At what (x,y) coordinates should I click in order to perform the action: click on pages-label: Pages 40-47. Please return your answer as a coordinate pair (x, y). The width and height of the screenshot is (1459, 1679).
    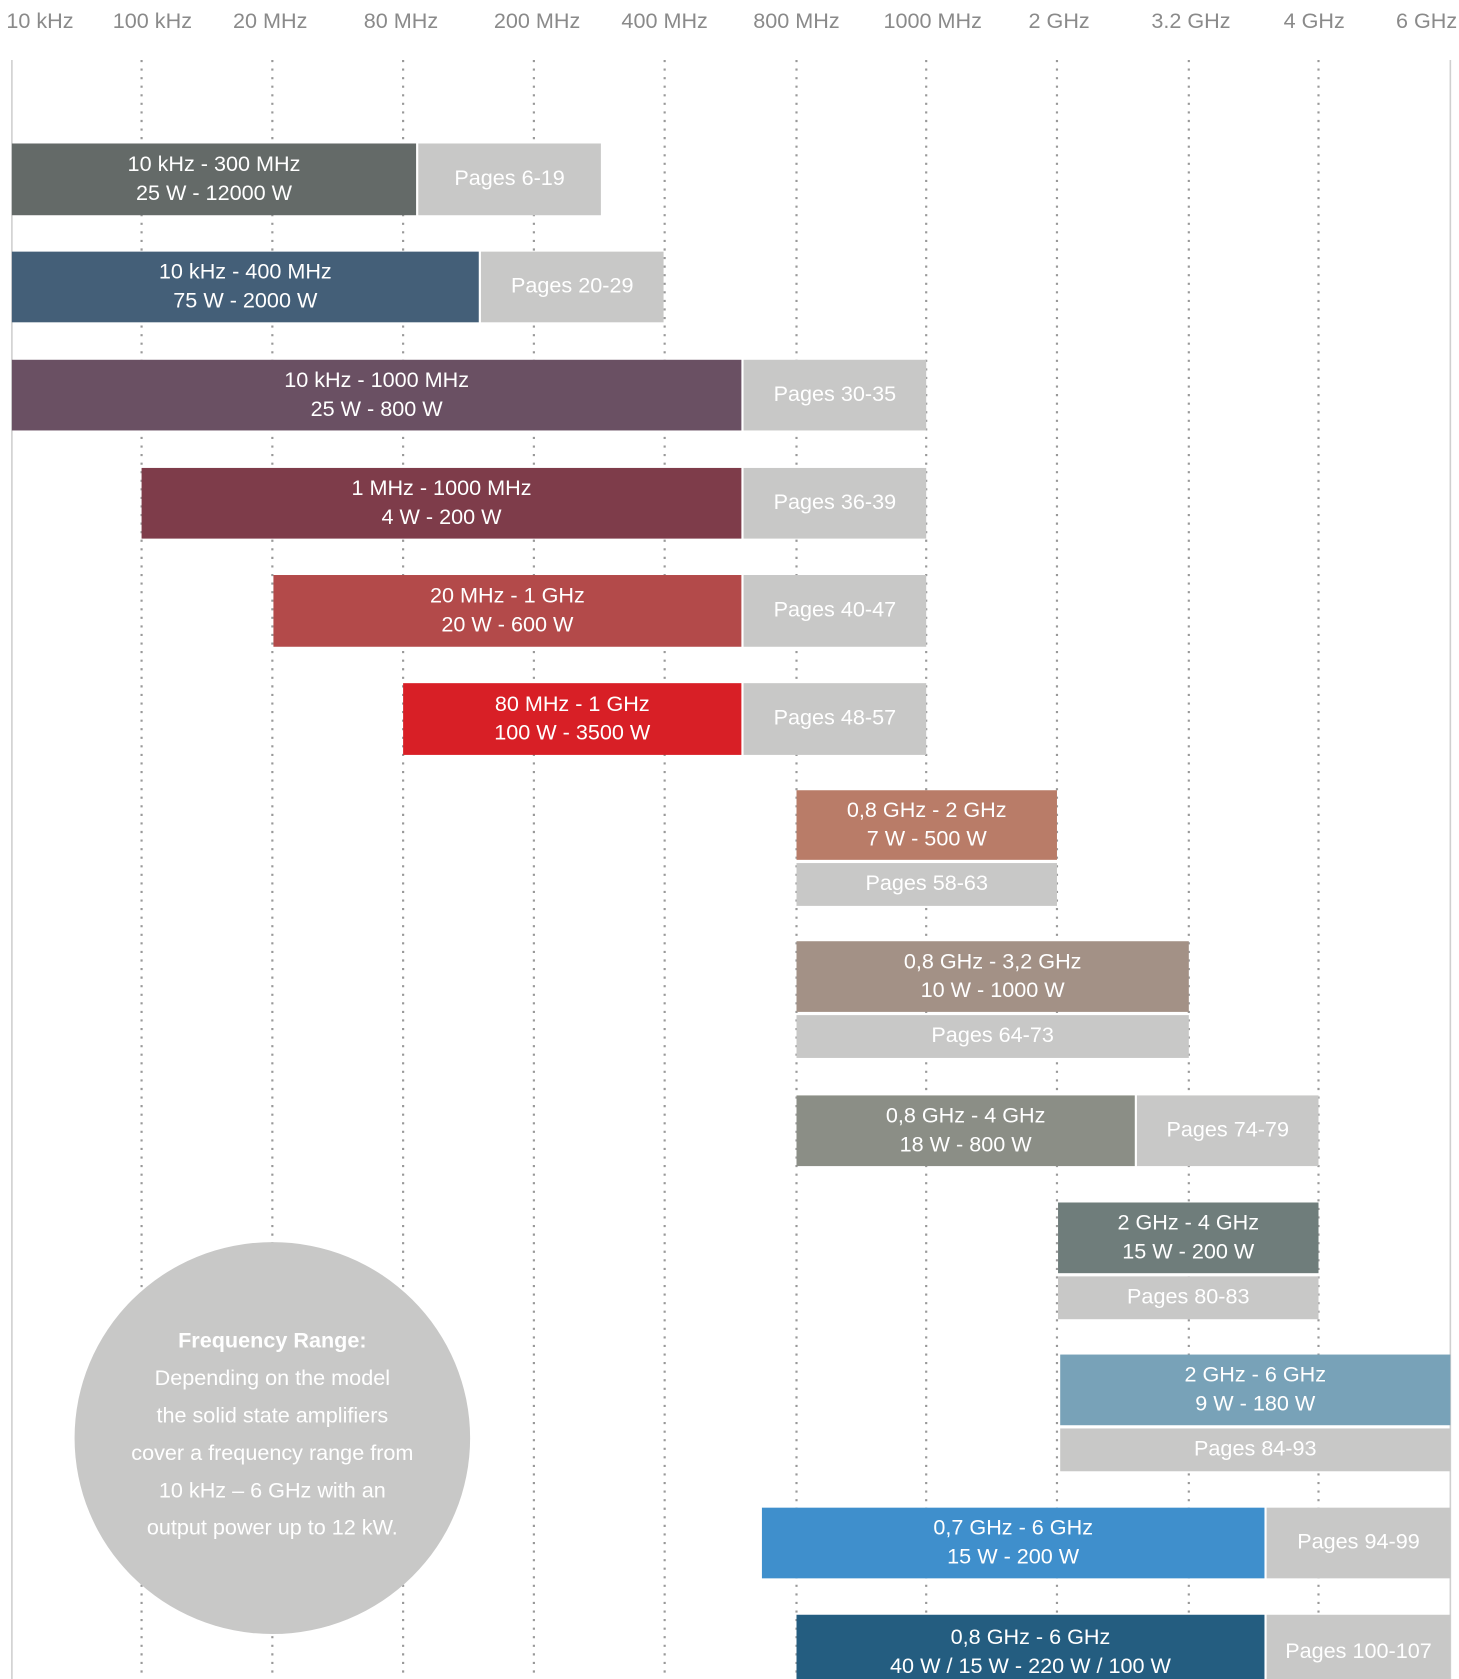
    Looking at the image, I should click on (835, 610).